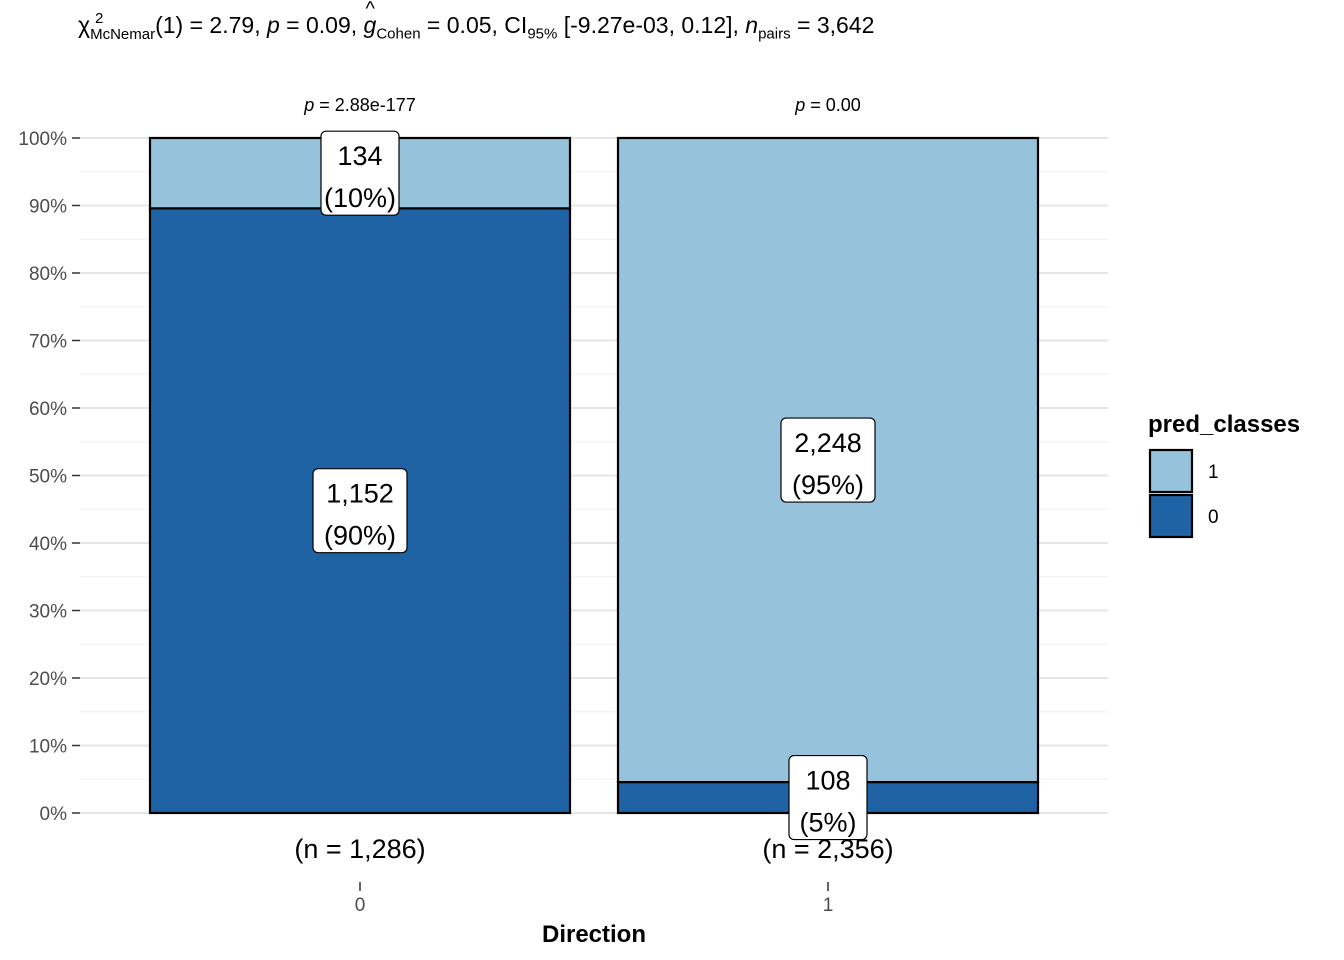  What do you see at coordinates (582, 105) in the screenshot?
I see `bar-top-labels: p = 2.88e-177 p = 0.00` at bounding box center [582, 105].